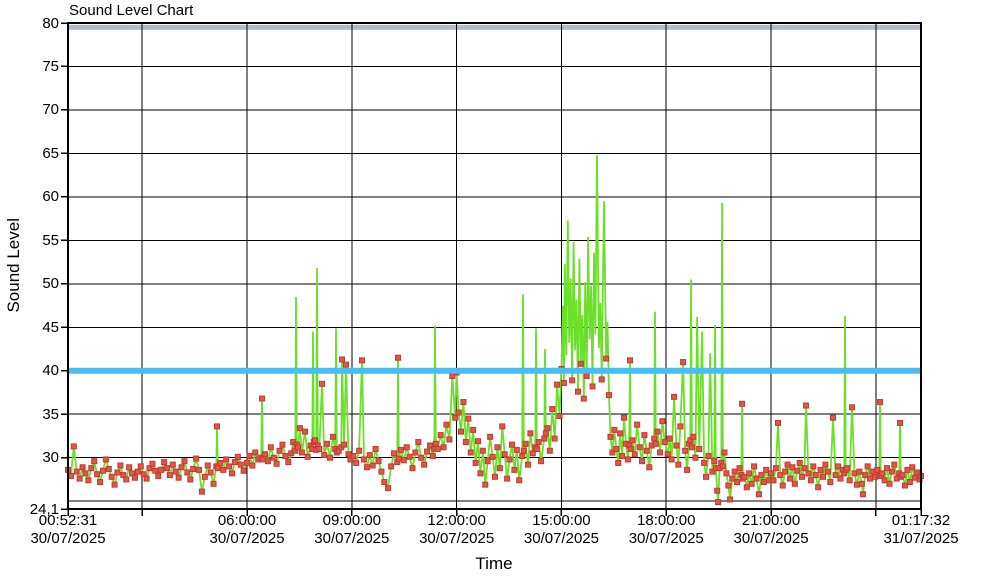 Image resolution: width=990 pixels, height=588 pixels. What do you see at coordinates (50, 110) in the screenshot?
I see `y-tick-label: 70` at bounding box center [50, 110].